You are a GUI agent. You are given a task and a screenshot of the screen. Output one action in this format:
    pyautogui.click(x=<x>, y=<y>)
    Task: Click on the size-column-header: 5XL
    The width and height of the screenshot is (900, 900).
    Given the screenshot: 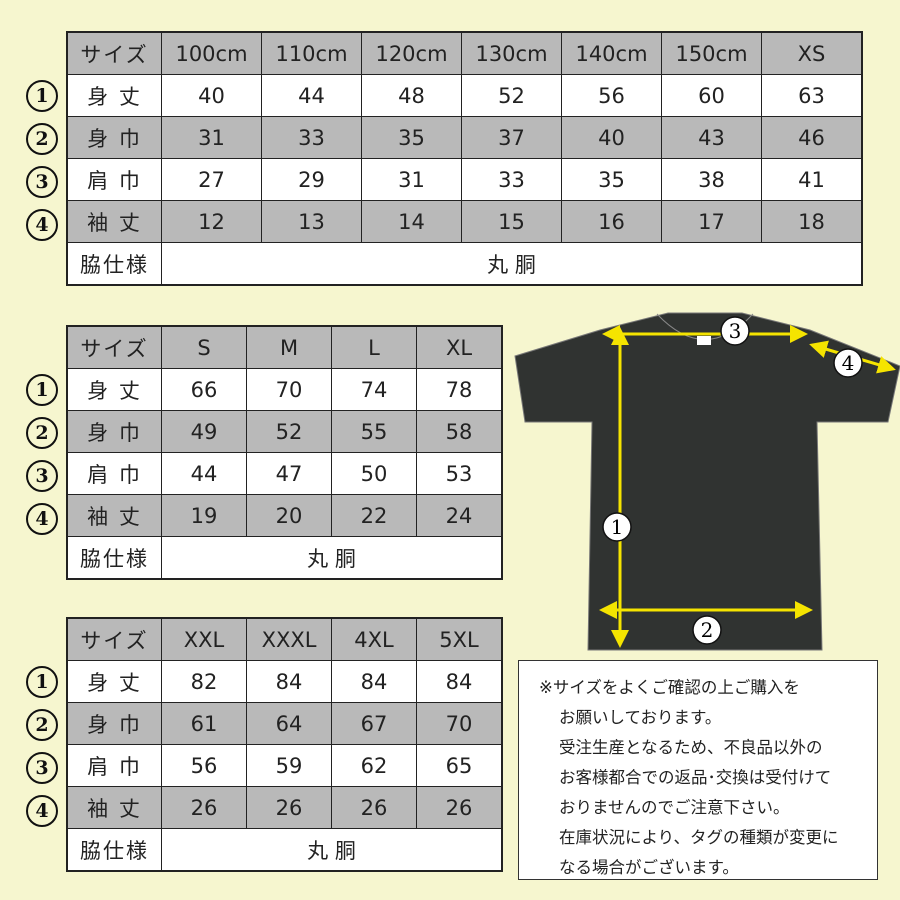 What is the action you would take?
    pyautogui.click(x=459, y=639)
    